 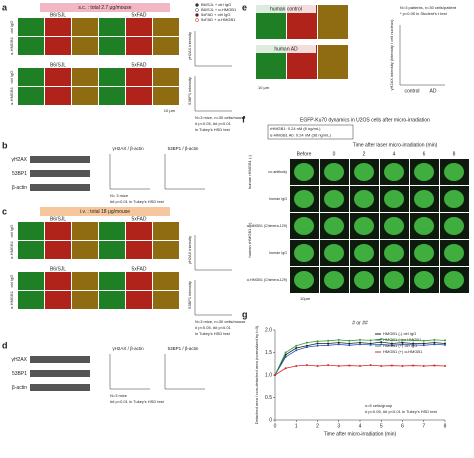 What do you see at coordinates (295, 128) in the screenshot?
I see `label: rHMGB1: 0.24 nM (6 ng/mL)` at bounding box center [295, 128].